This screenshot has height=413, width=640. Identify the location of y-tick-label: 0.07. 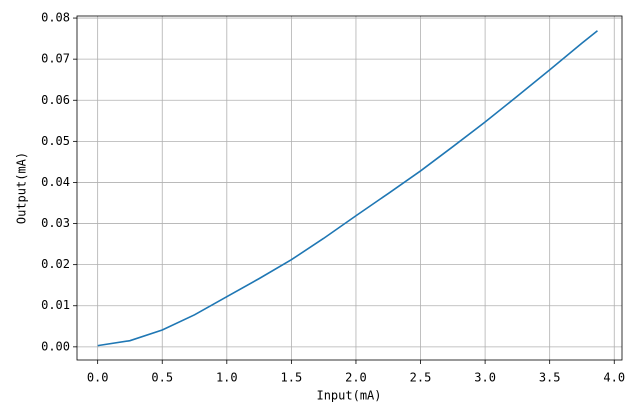
(55, 59).